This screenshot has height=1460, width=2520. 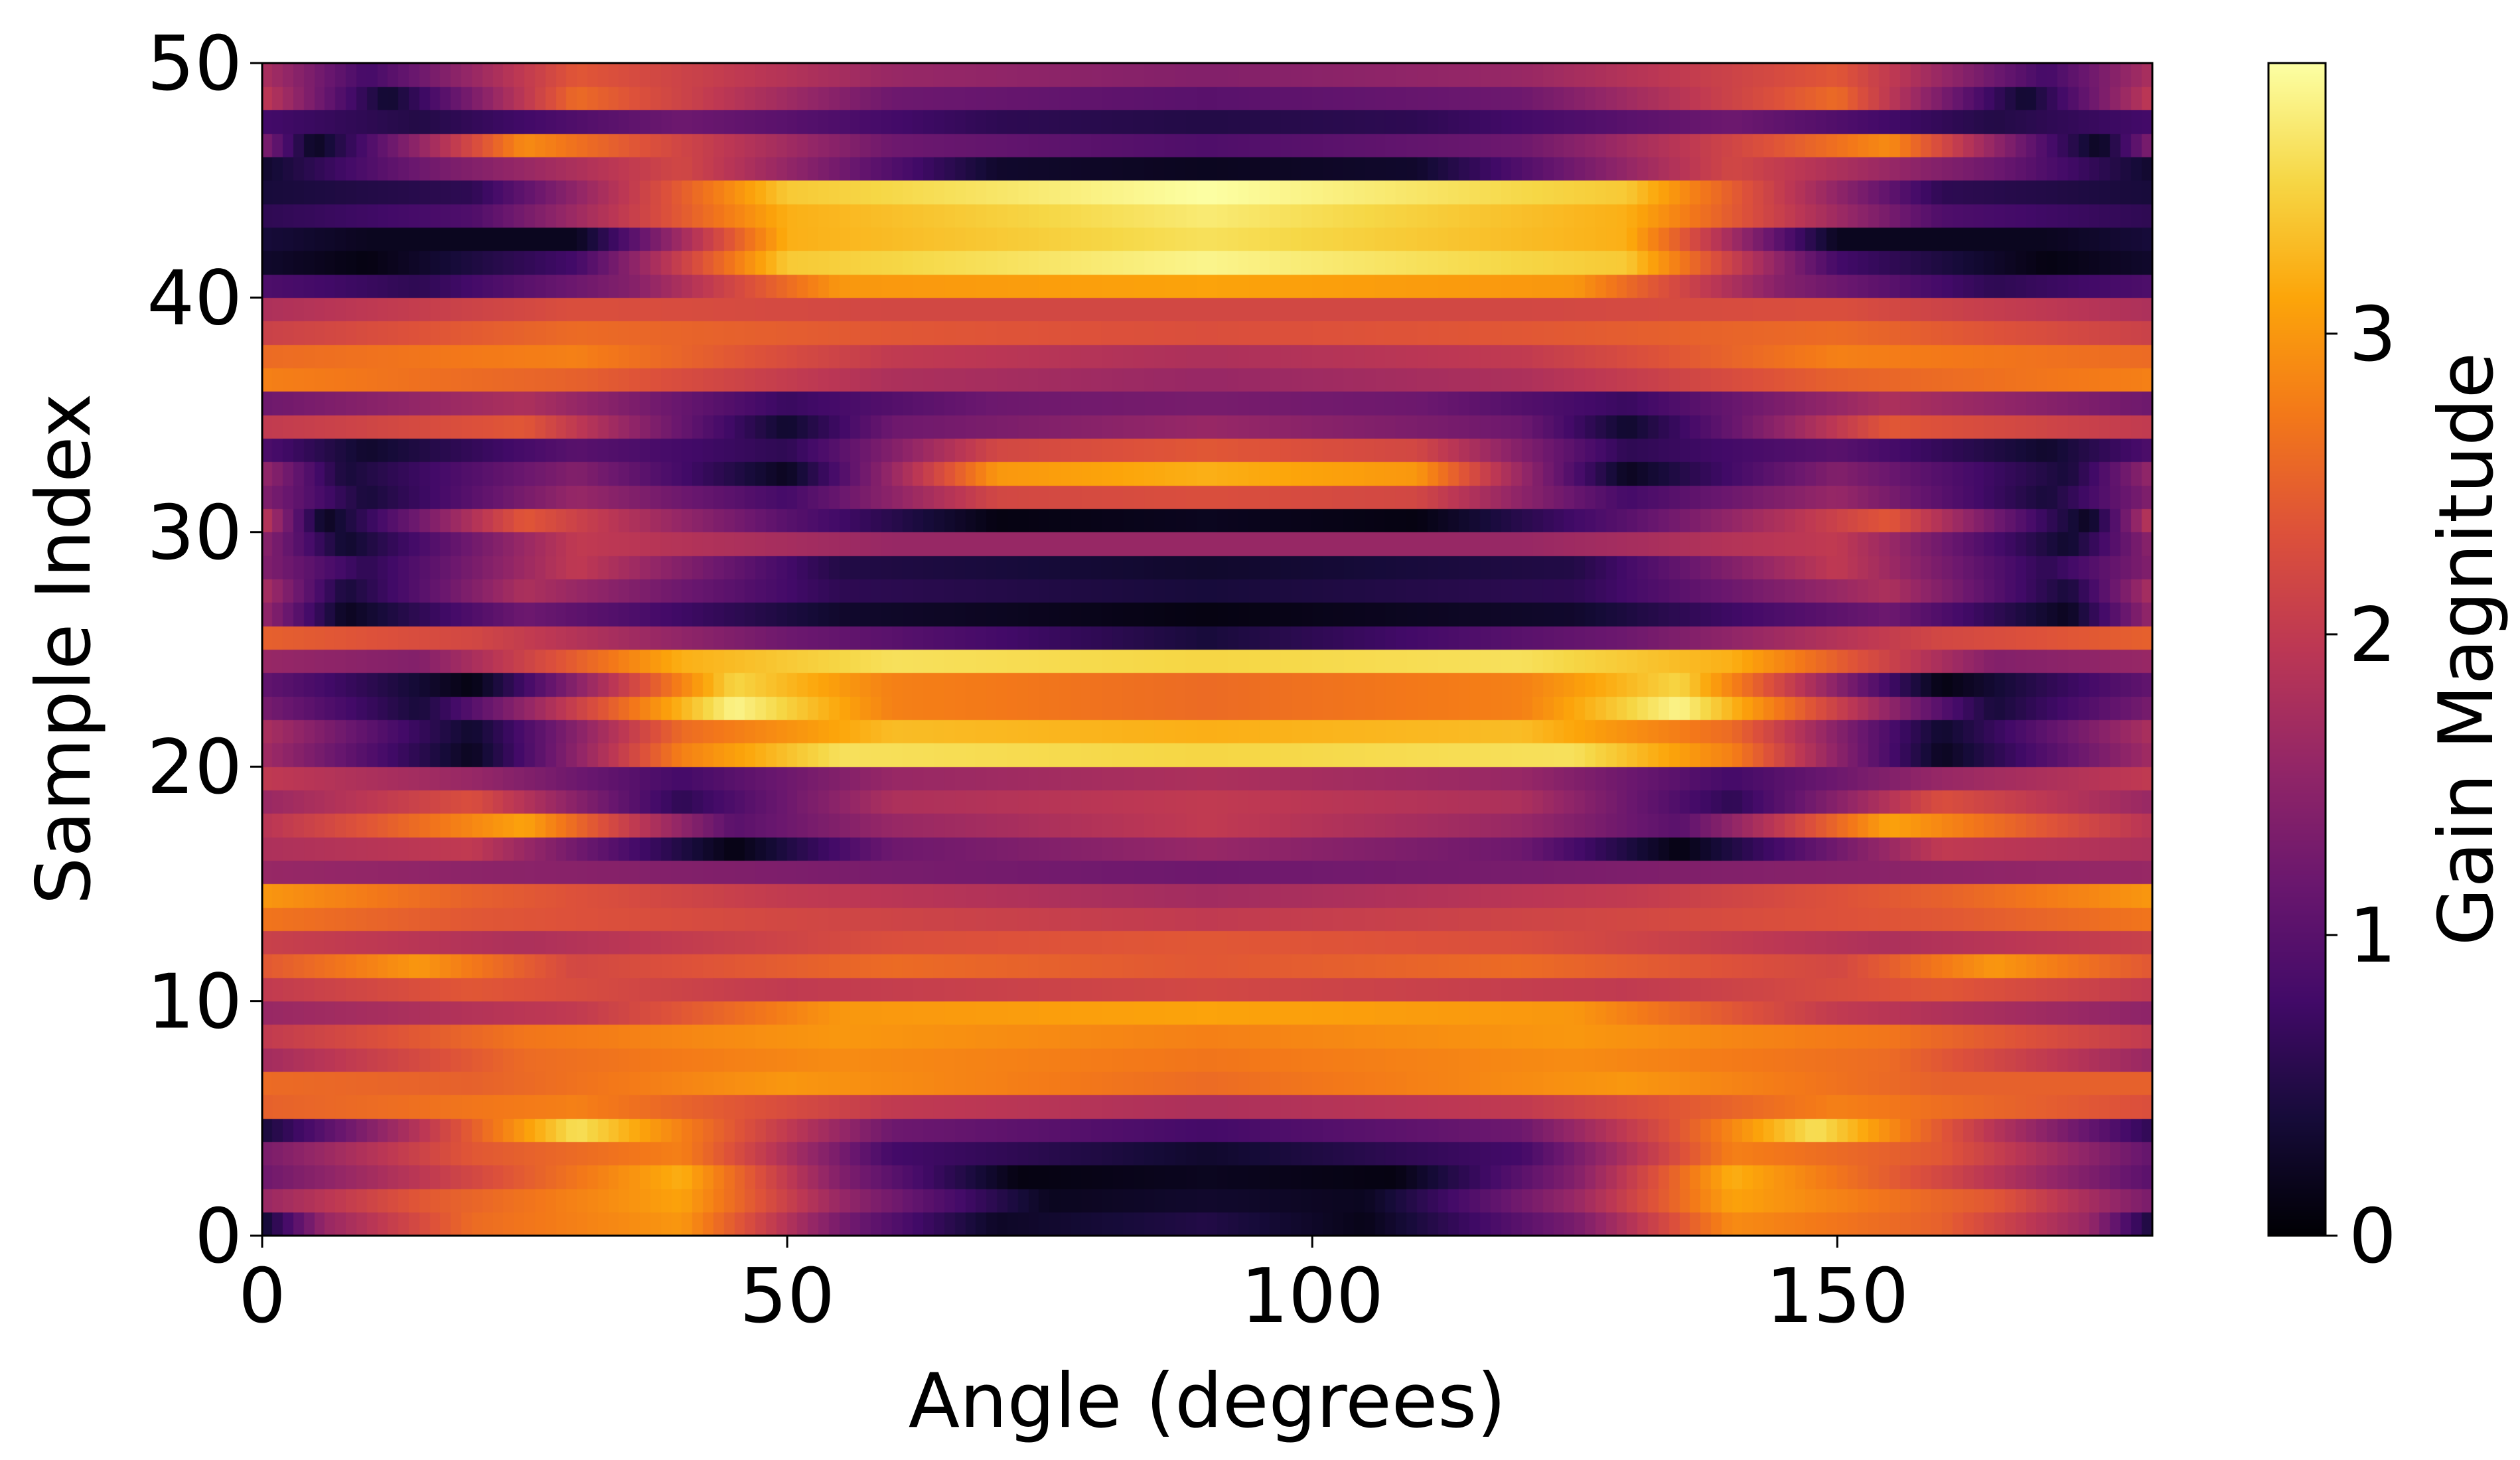 What do you see at coordinates (1208, 1401) in the screenshot?
I see `x-axis-label: Angle (degrees)` at bounding box center [1208, 1401].